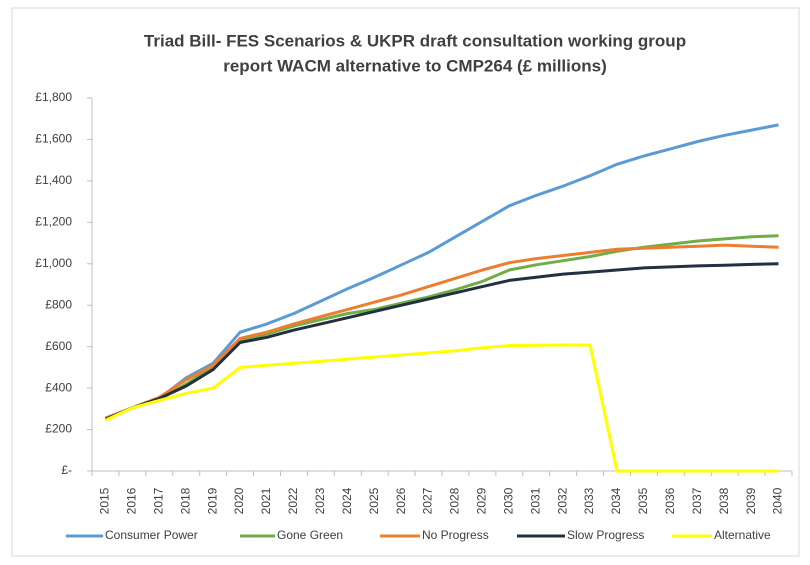 This screenshot has height=565, width=810. What do you see at coordinates (53, 97) in the screenshot?
I see `y-tick-label: £1,800` at bounding box center [53, 97].